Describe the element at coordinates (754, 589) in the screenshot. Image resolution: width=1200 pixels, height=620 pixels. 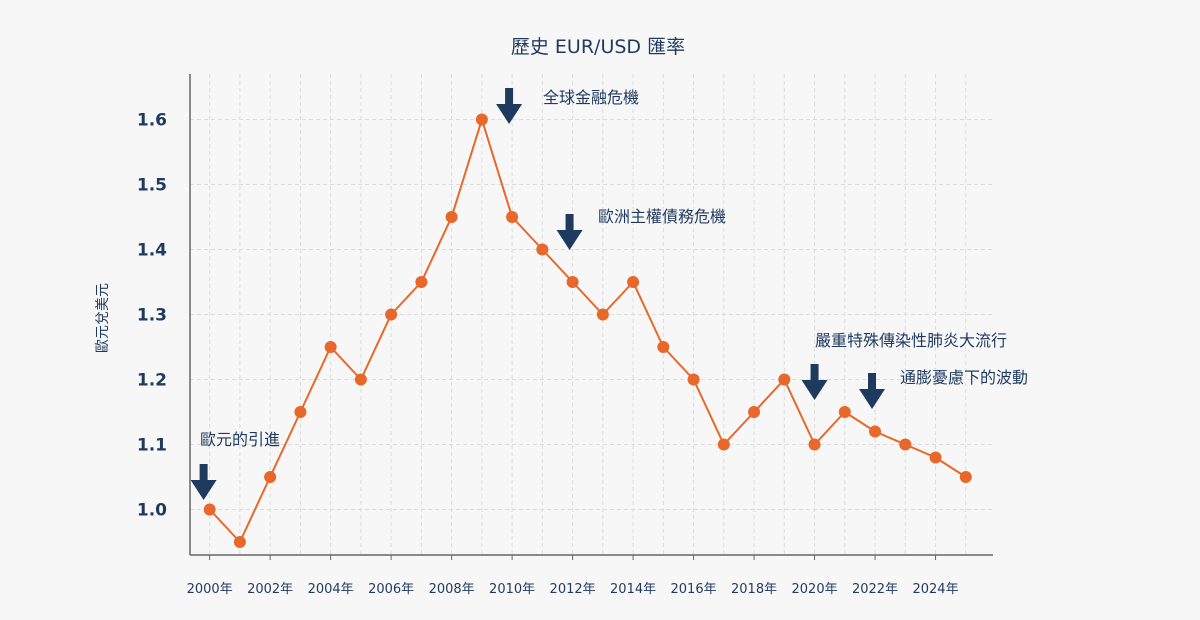
I see `x-tick-label: 2018年` at that location.